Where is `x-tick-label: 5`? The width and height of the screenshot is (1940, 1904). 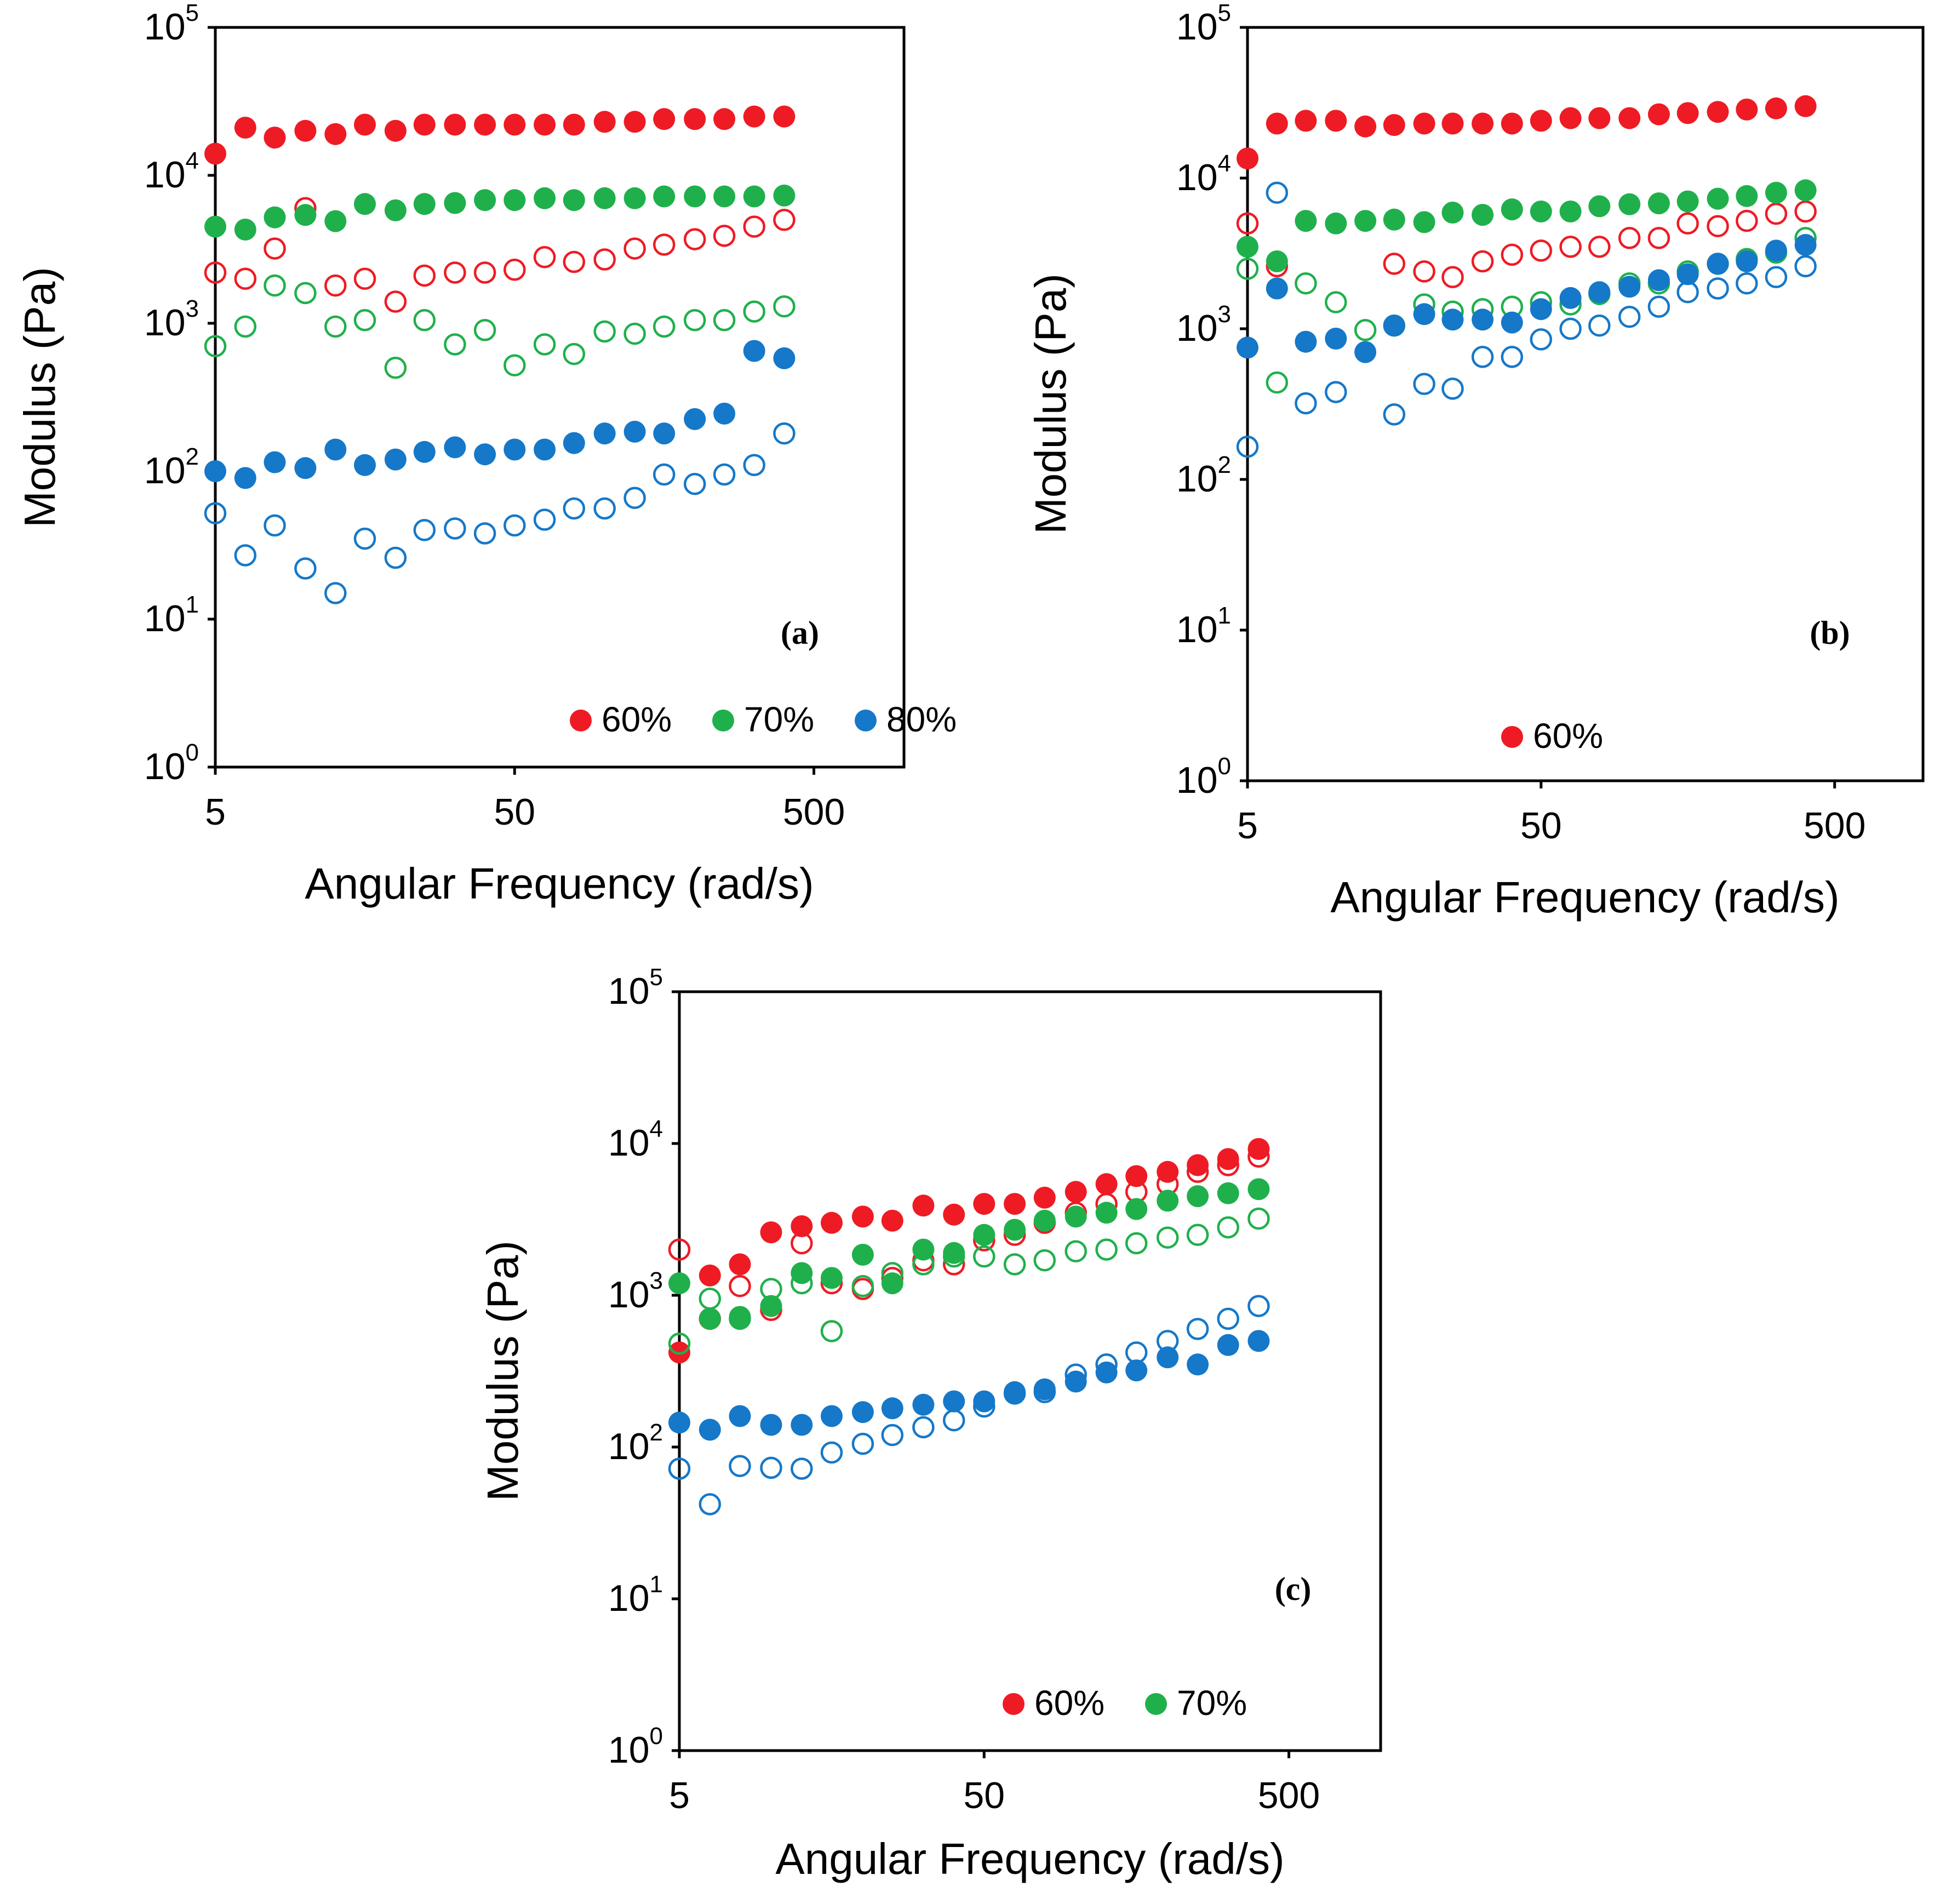
x-tick-label: 5 is located at coordinates (215, 812).